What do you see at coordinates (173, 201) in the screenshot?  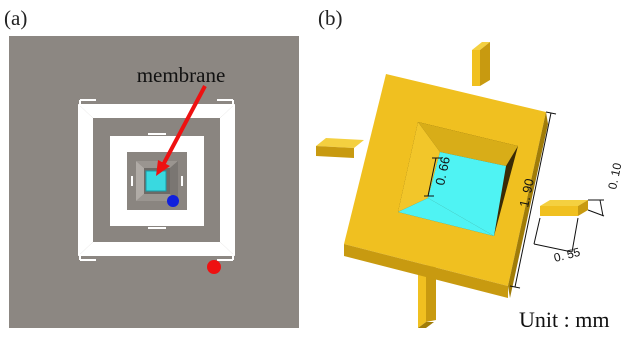 I see `blue-dot` at bounding box center [173, 201].